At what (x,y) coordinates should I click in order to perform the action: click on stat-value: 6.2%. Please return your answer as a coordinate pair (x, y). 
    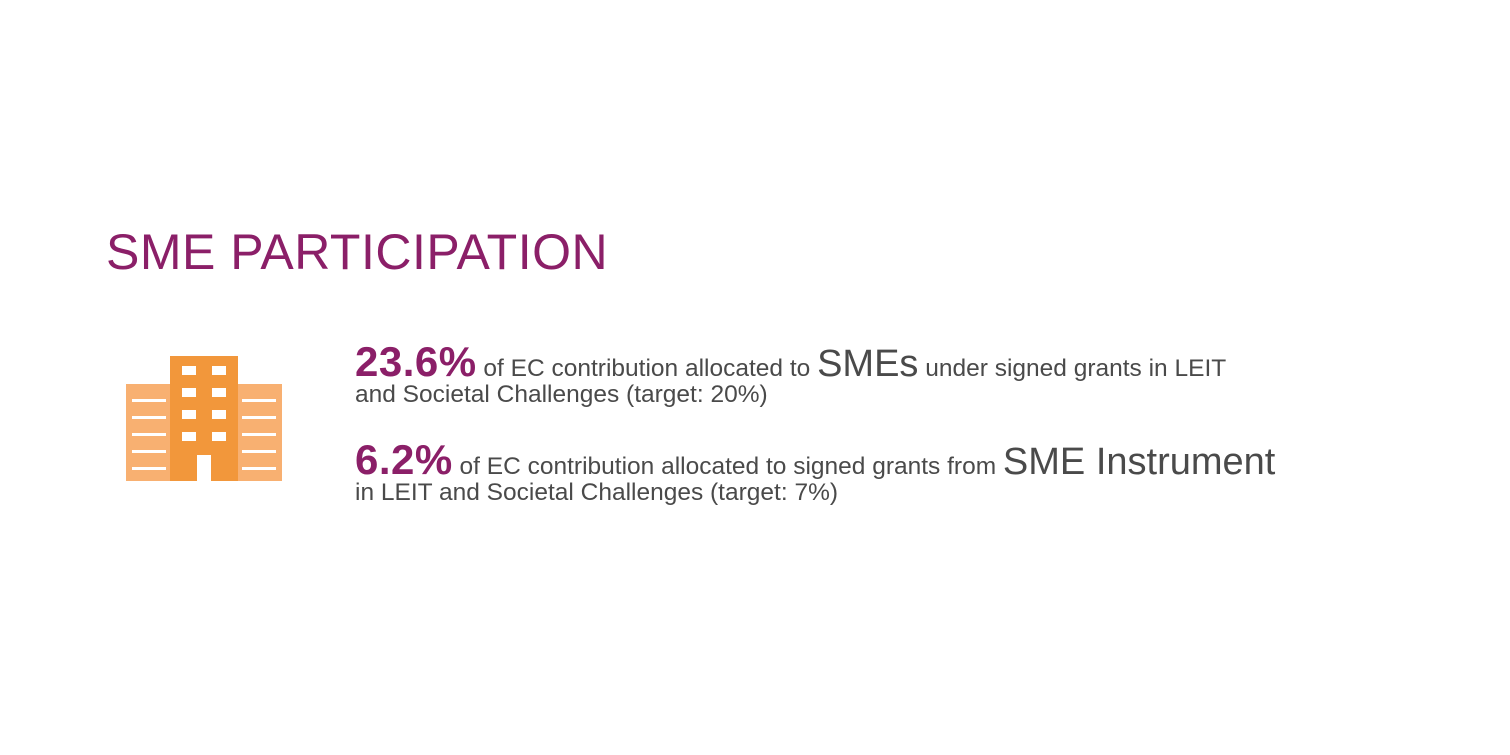
    Looking at the image, I should click on (404, 459).